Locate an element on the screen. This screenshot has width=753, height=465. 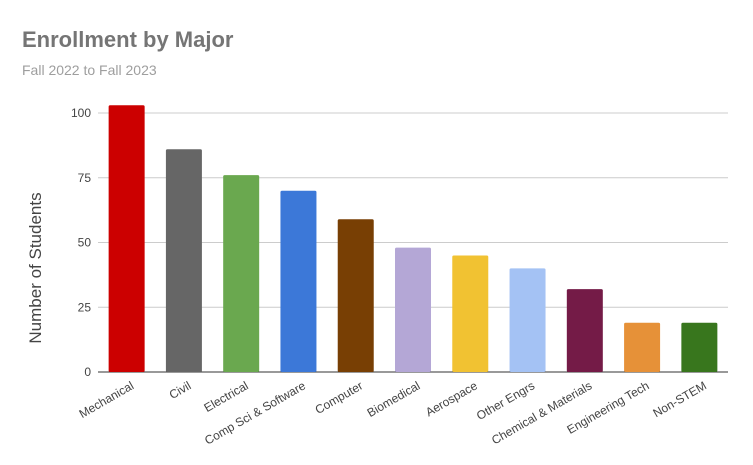
y-tick-label: 25 is located at coordinates (85, 307).